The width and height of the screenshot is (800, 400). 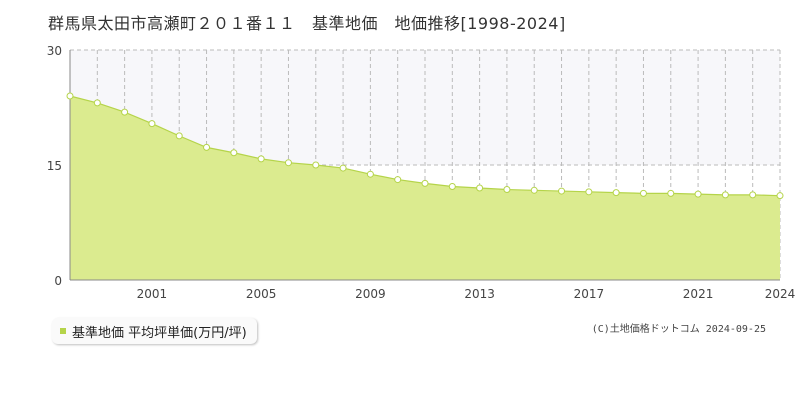 I want to click on legend-swatch, so click(x=63, y=331).